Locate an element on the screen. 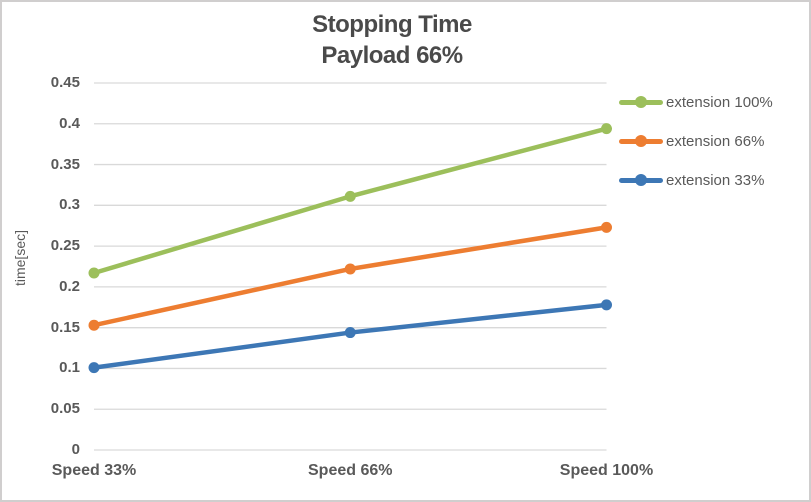  legend-label: extension 100% is located at coordinates (719, 102).